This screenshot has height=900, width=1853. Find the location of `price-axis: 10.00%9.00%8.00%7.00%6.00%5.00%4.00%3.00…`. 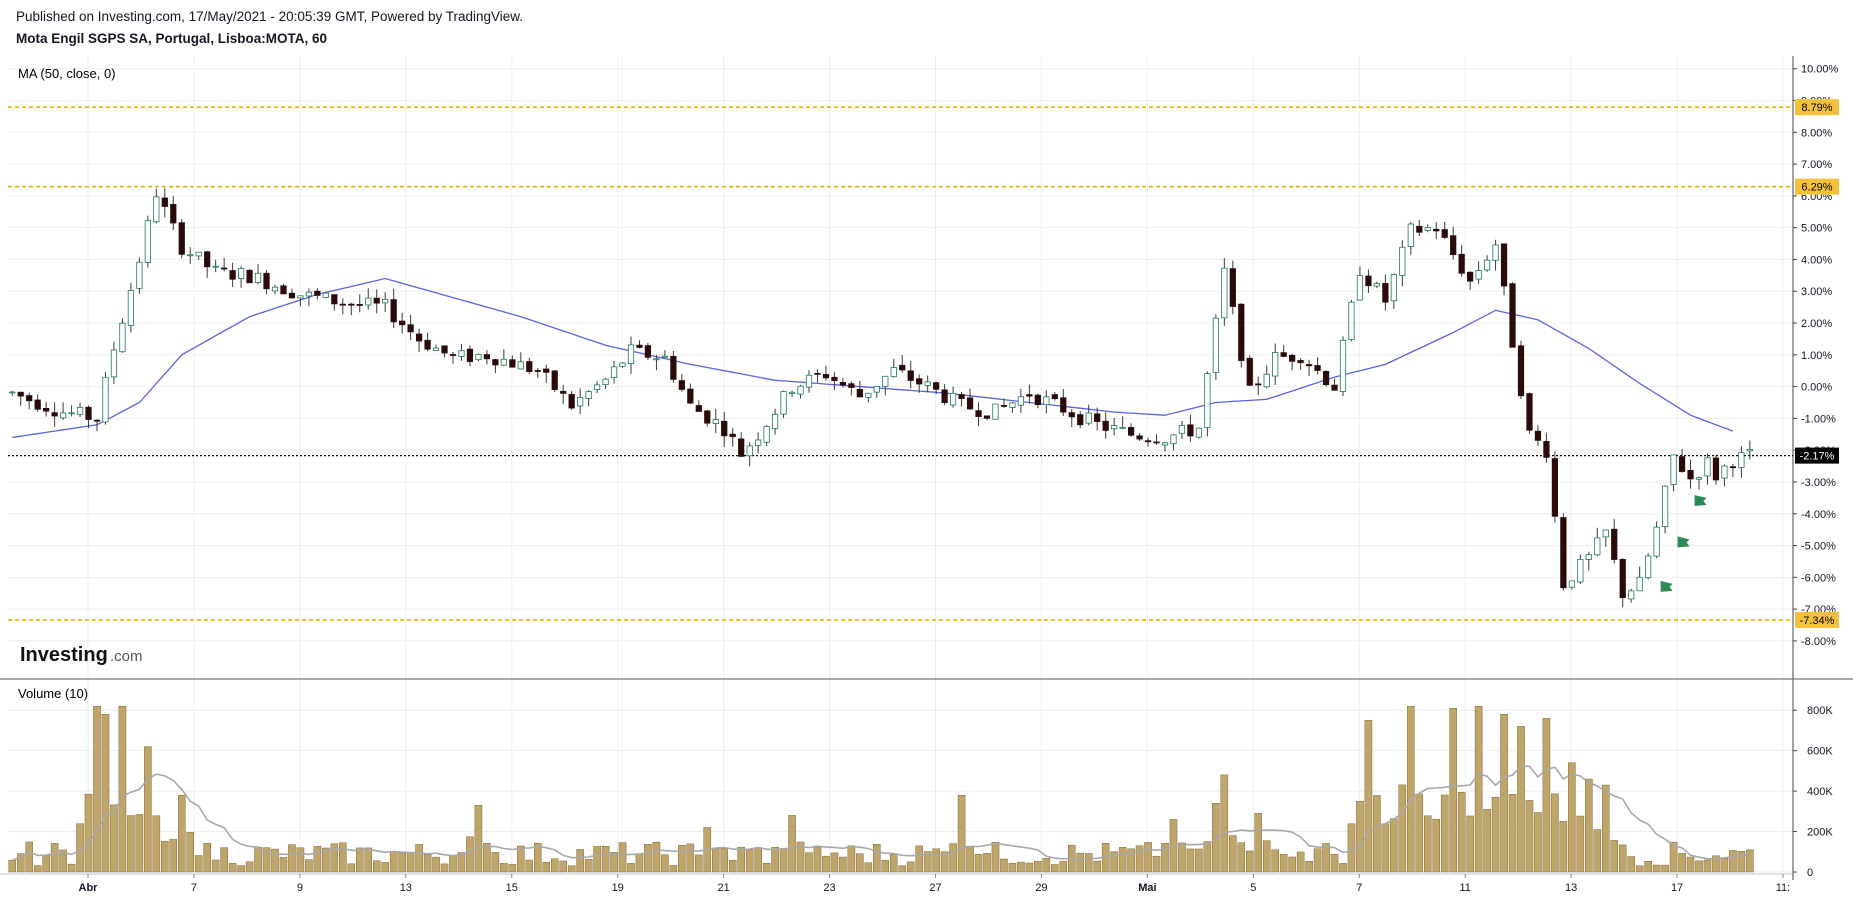

price-axis: 10.00%9.00%8.00%7.00%6.00%5.00%4.00%3.00… is located at coordinates (1816, 356).